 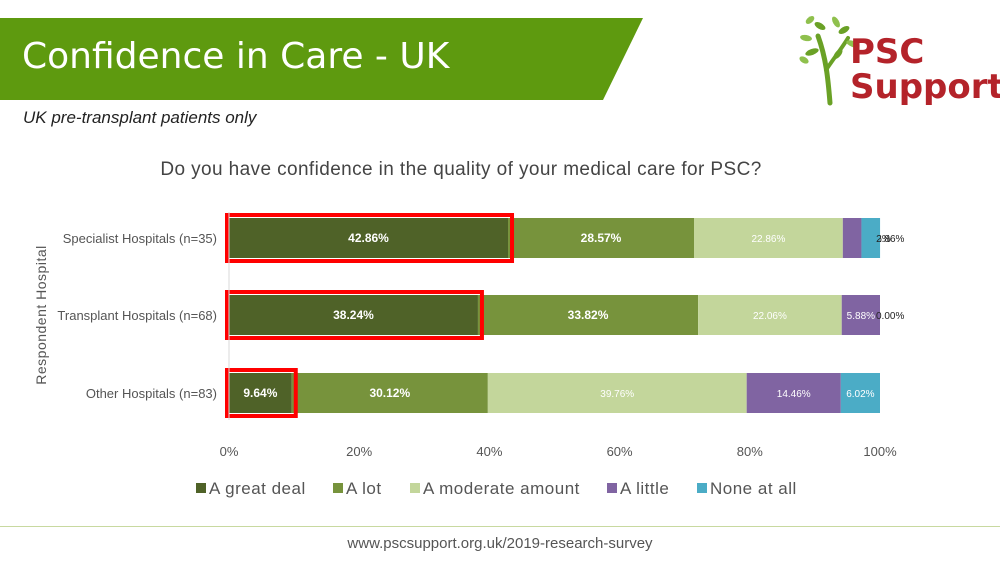 What do you see at coordinates (137, 315) in the screenshot?
I see `category-label: Transplant Hospitals (n=68)` at bounding box center [137, 315].